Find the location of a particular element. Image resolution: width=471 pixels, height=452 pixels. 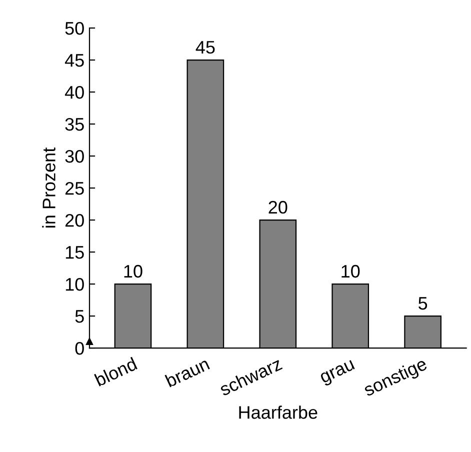

data-label: 20 is located at coordinates (278, 207).